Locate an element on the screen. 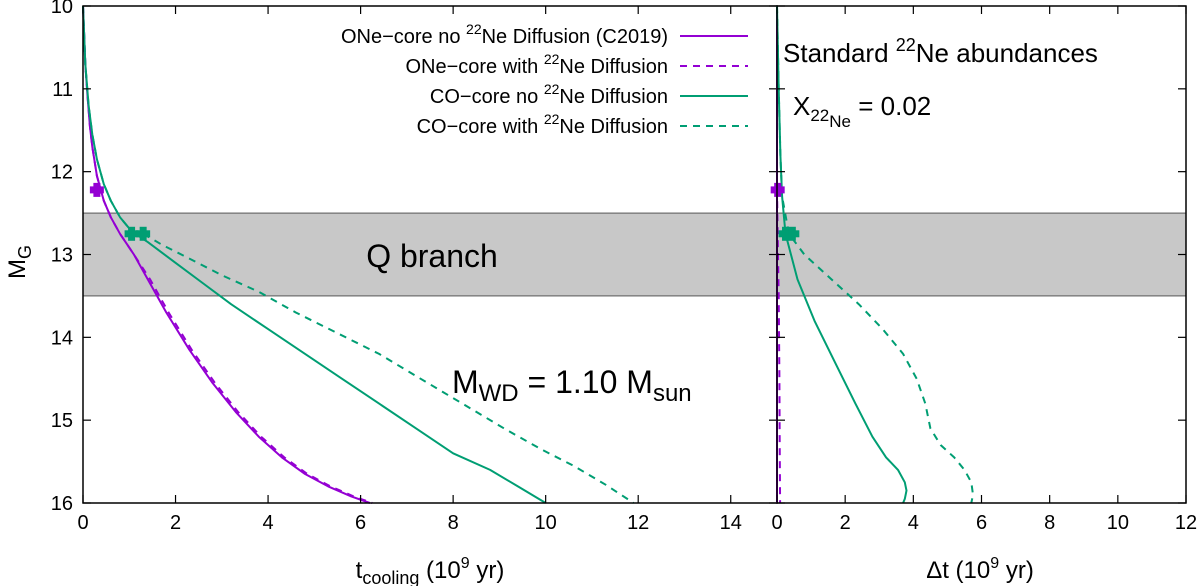 The image size is (1200, 586). right-xtick-label-6: 12 is located at coordinates (1186, 523).